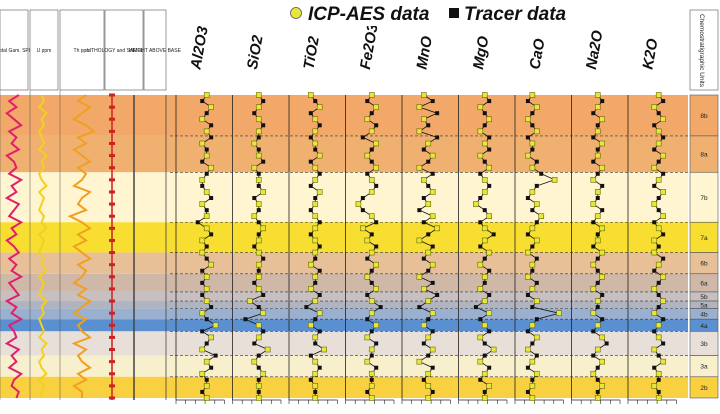 The image size is (720, 414). I want to click on unit-band-3b, so click(344, 343).